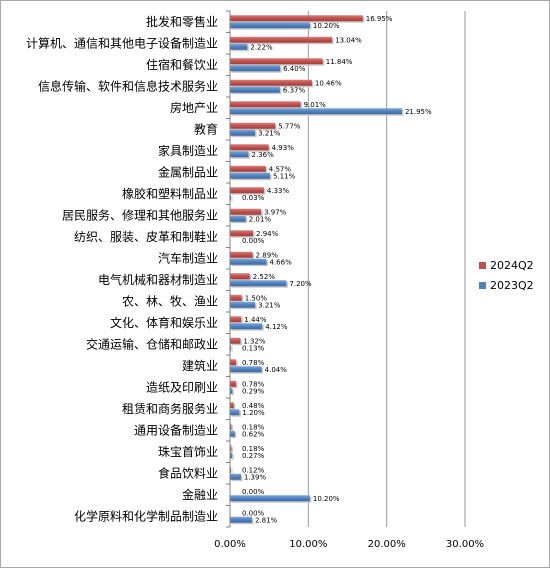 This screenshot has width=550, height=569. Describe the element at coordinates (280, 169) in the screenshot. I see `data-label: 4.57%` at that location.